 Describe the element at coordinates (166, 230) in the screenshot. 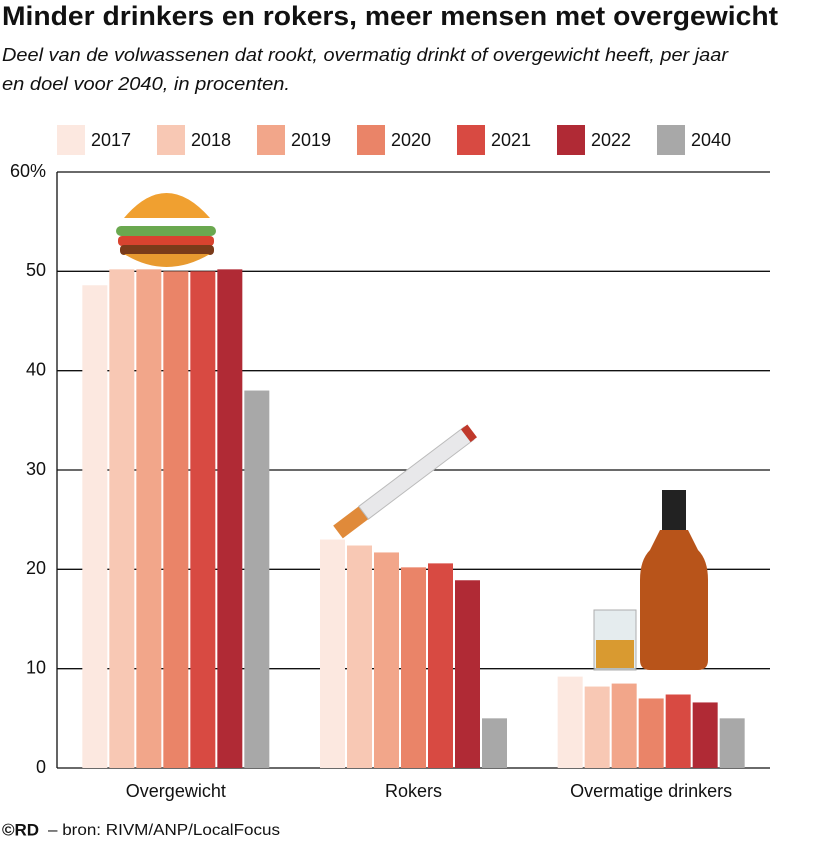

I see `burger-illustration` at that location.